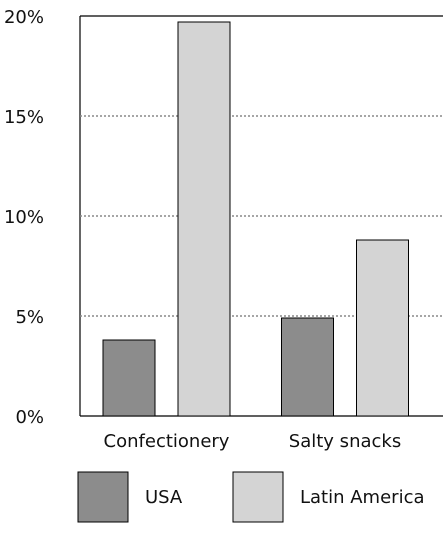  I want to click on y-tick-label: 10%, so click(24, 217).